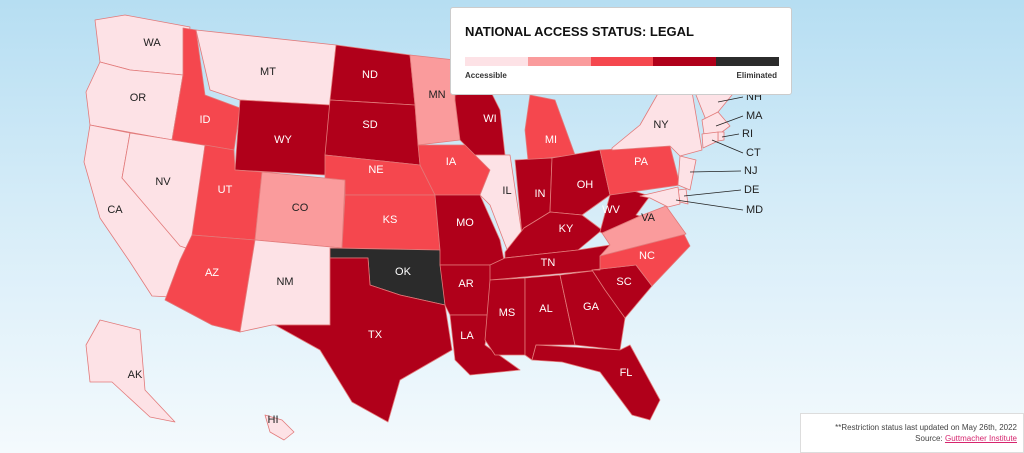 The height and width of the screenshot is (453, 1024). What do you see at coordinates (163, 182) in the screenshot?
I see `state-label: NV` at bounding box center [163, 182].